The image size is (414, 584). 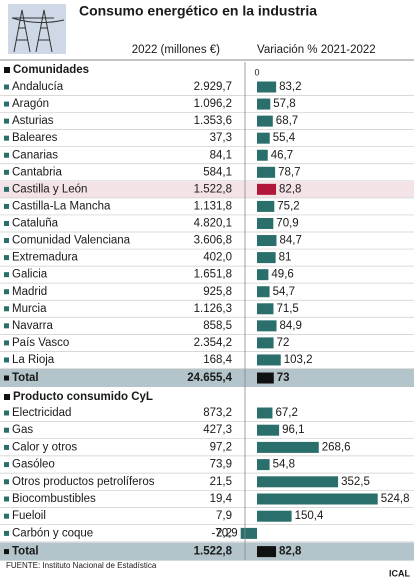 What do you see at coordinates (61, 206) in the screenshot?
I see `row-name: Castilla-La Mancha` at bounding box center [61, 206].